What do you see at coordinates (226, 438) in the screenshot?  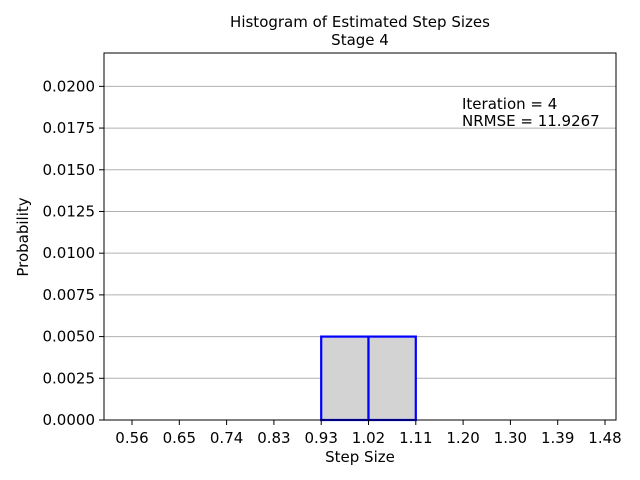 I see `x-tick-label: 0.74` at bounding box center [226, 438].